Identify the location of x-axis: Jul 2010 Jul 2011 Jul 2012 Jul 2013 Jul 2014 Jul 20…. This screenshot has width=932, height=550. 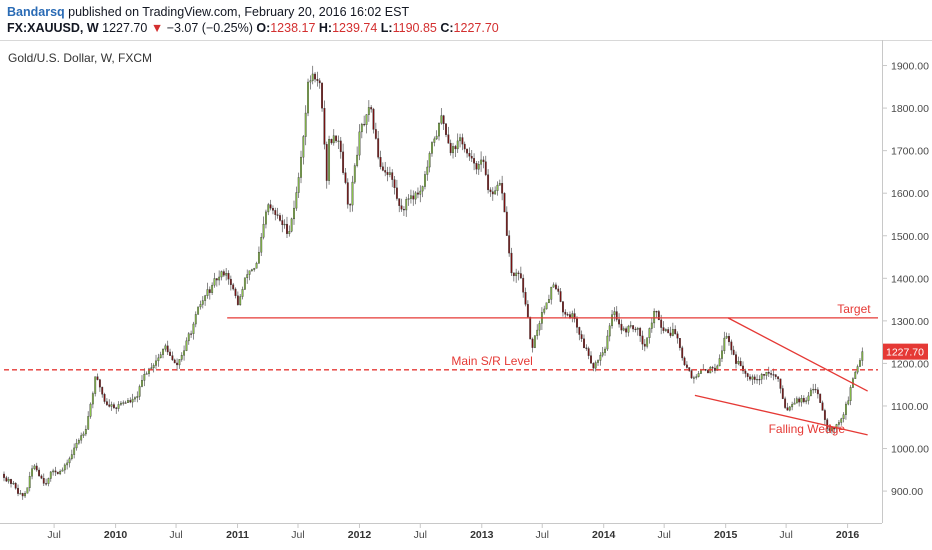
(453, 532).